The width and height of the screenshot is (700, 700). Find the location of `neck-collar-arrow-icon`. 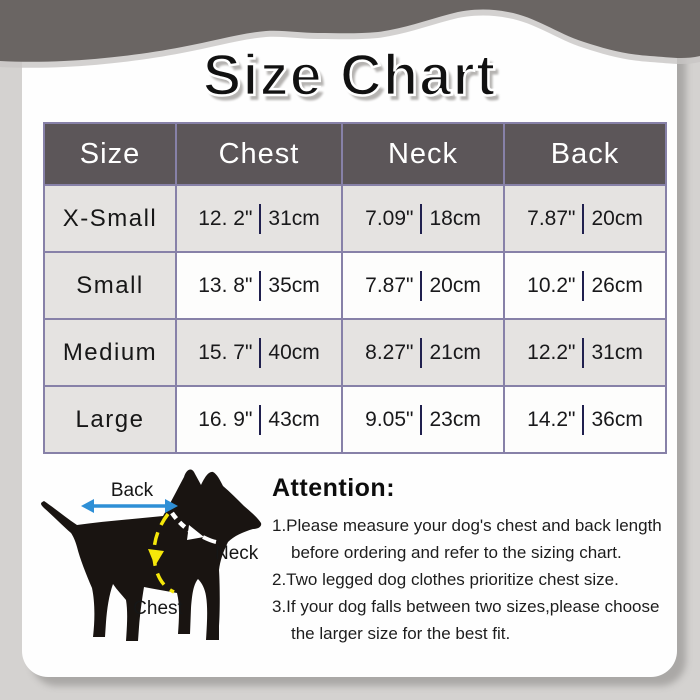

neck-collar-arrow-icon is located at coordinates (193, 527).